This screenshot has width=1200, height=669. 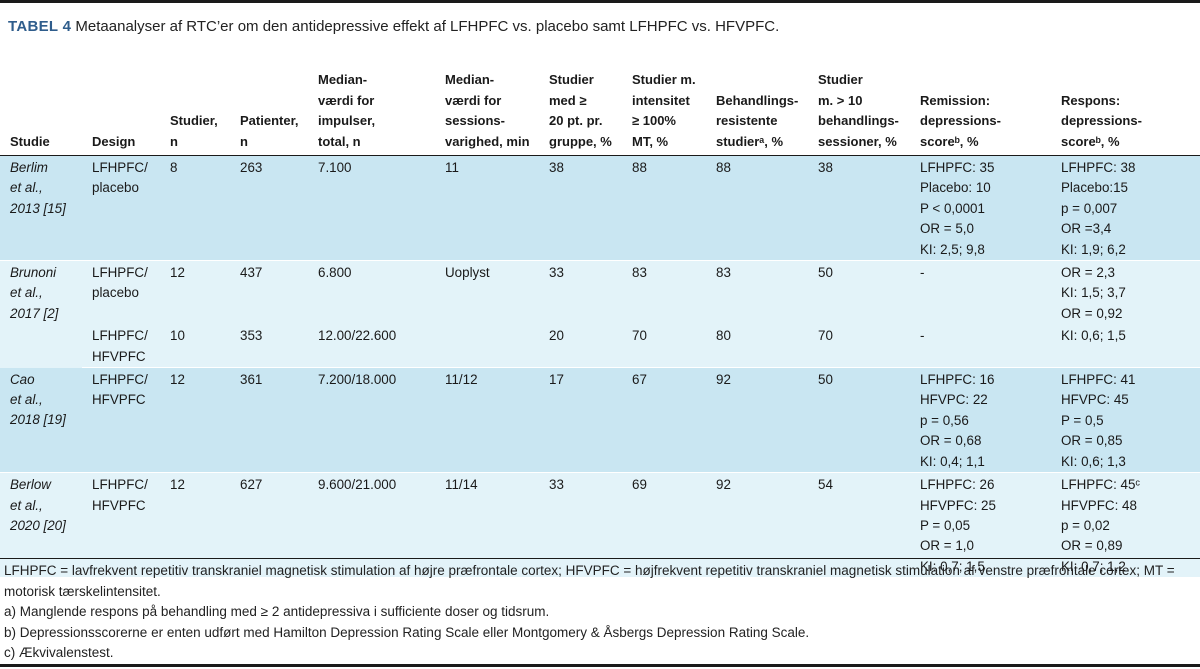 What do you see at coordinates (41, 420) in the screenshot?
I see `study-cell: Cao et al., 2018 [19]` at bounding box center [41, 420].